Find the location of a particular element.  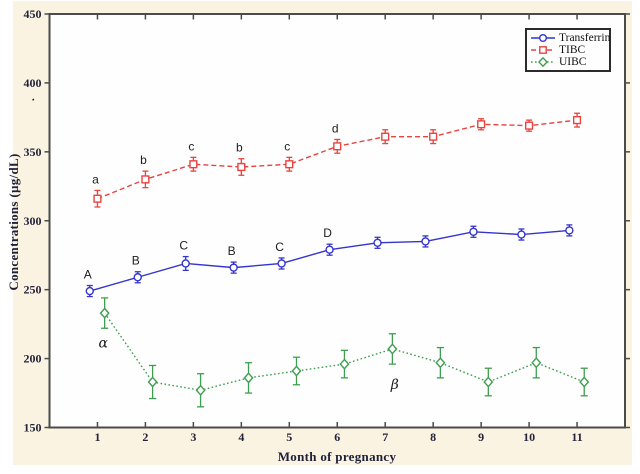

annotation-α: α is located at coordinates (103, 343).